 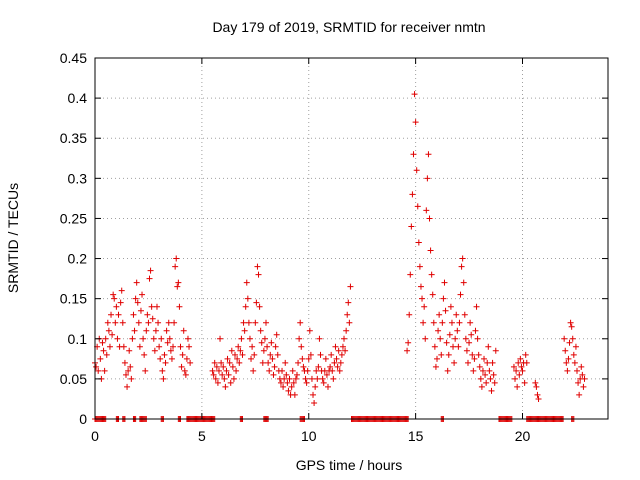 I want to click on x-tick-label: 20, so click(x=523, y=436).